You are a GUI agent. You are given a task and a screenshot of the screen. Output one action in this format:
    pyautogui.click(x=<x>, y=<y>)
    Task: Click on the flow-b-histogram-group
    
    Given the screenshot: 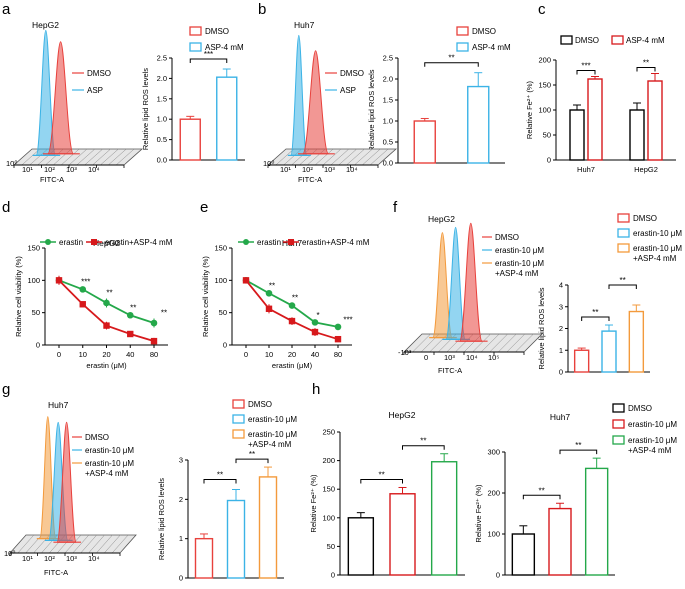 What is the action you would take?
    pyautogui.click(x=332, y=101)
    